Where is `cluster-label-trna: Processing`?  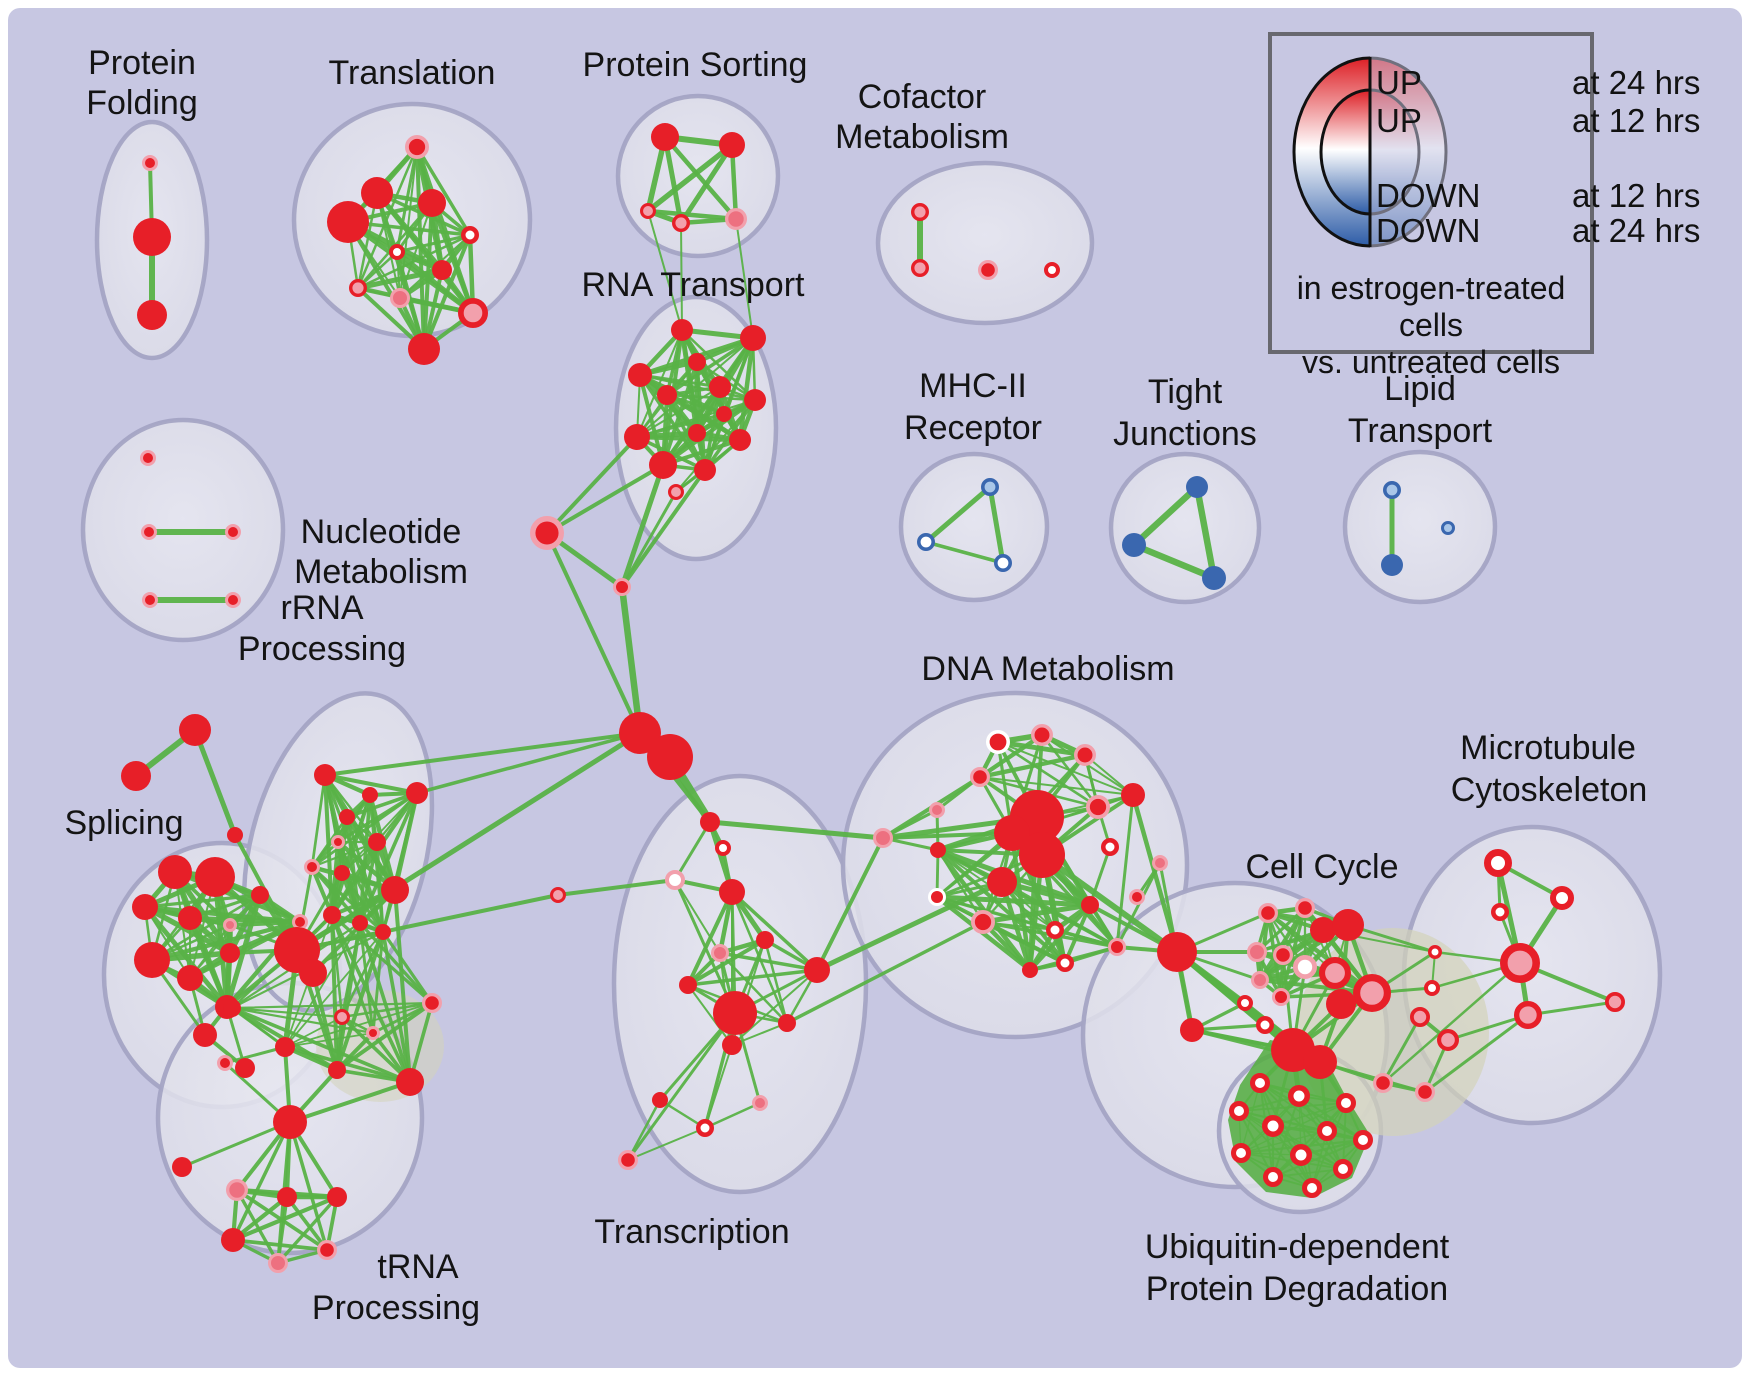 cluster-label-trna: Processing is located at coordinates (396, 1308).